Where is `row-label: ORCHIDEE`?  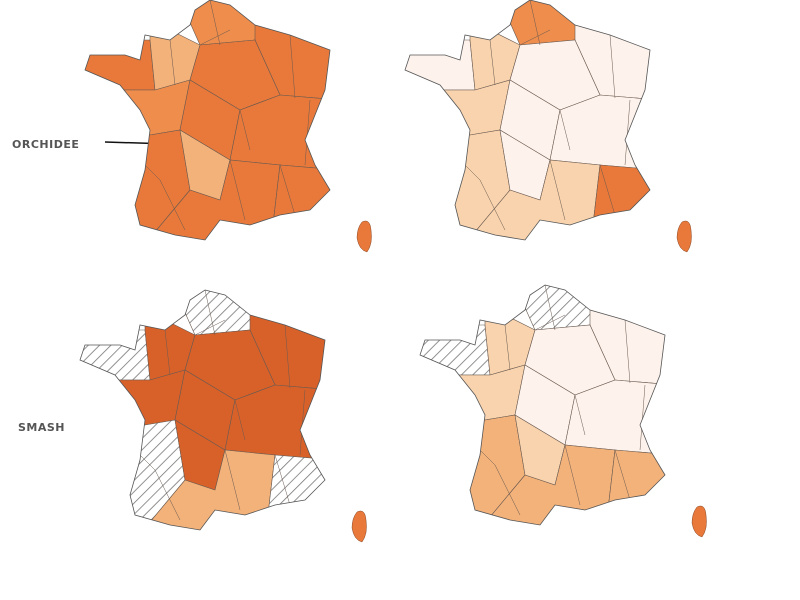
row-label: ORCHIDEE is located at coordinates (45, 144).